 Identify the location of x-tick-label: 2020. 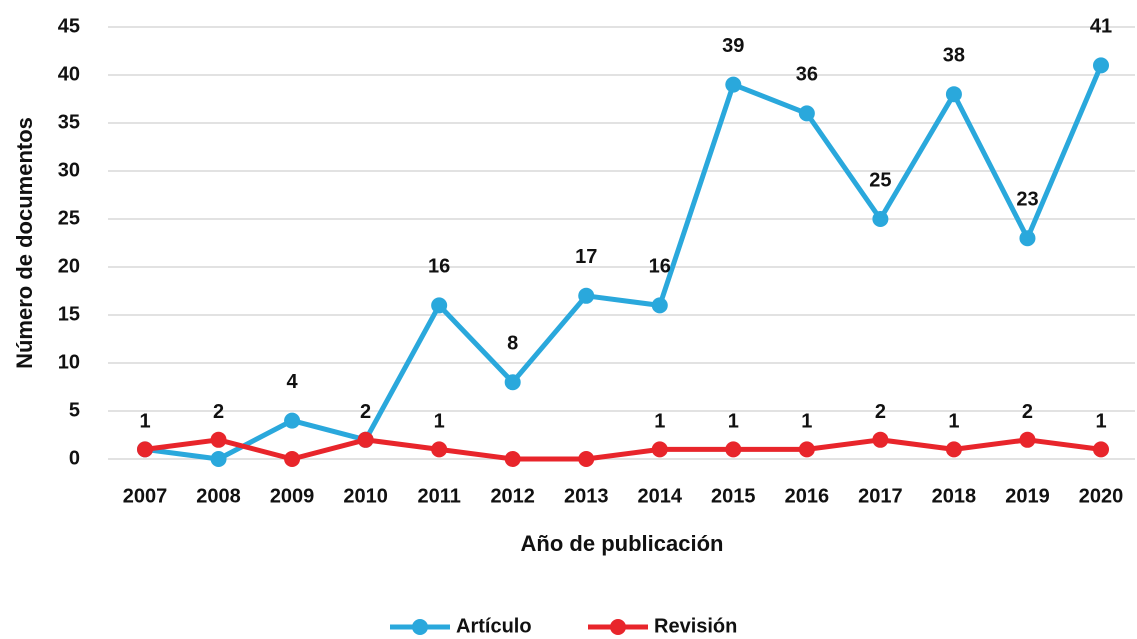
(1101, 496).